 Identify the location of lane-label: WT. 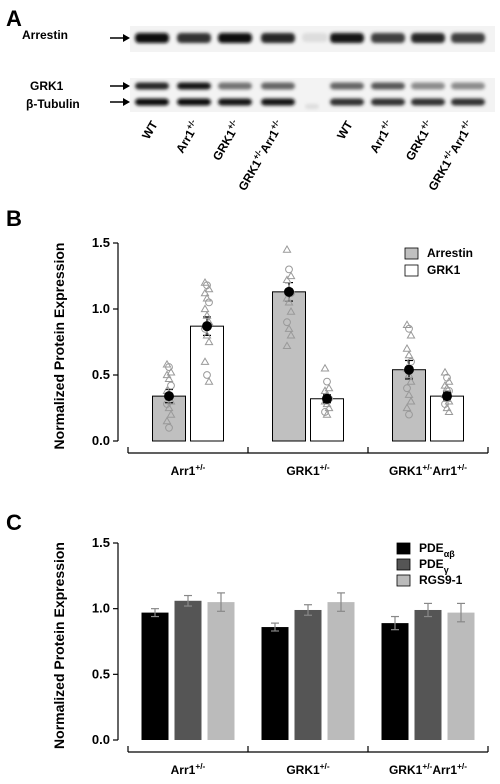
(150, 130).